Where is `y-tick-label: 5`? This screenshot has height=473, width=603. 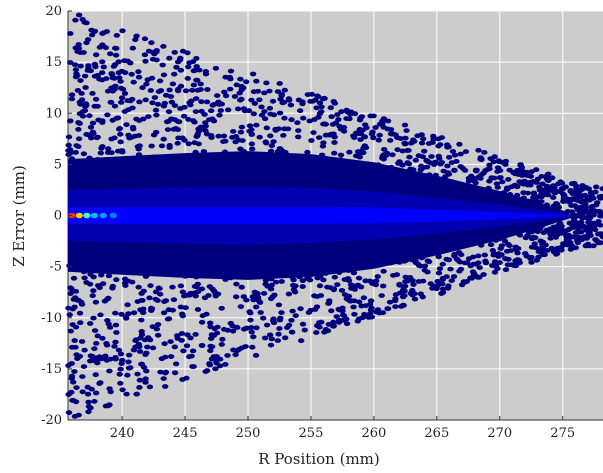
y-tick-label: 5 is located at coordinates (58, 164).